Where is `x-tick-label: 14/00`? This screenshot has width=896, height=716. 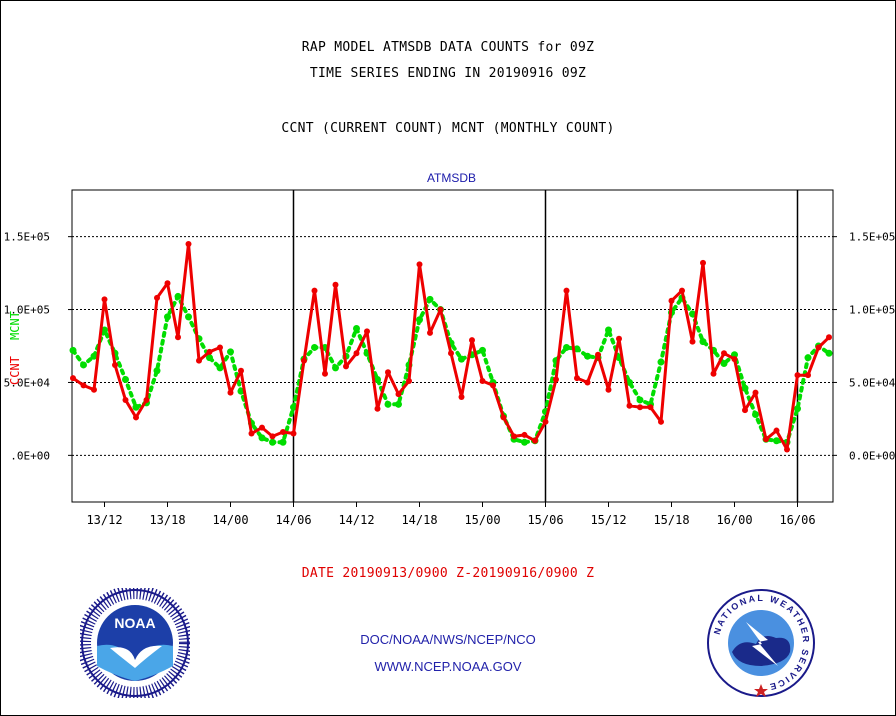 x-tick-label: 14/00 is located at coordinates (230, 520).